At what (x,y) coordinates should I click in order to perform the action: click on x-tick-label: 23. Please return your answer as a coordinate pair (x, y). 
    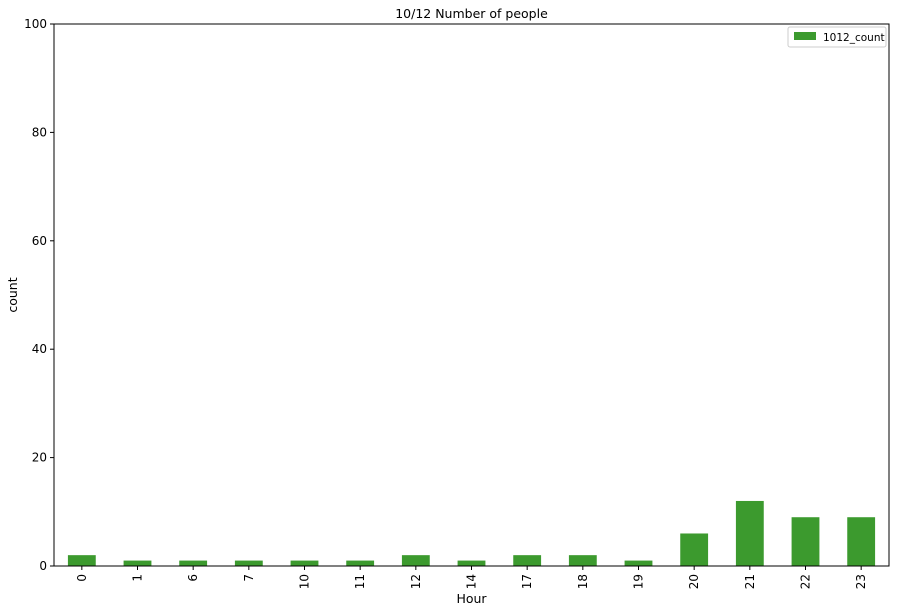
    Looking at the image, I should click on (861, 581).